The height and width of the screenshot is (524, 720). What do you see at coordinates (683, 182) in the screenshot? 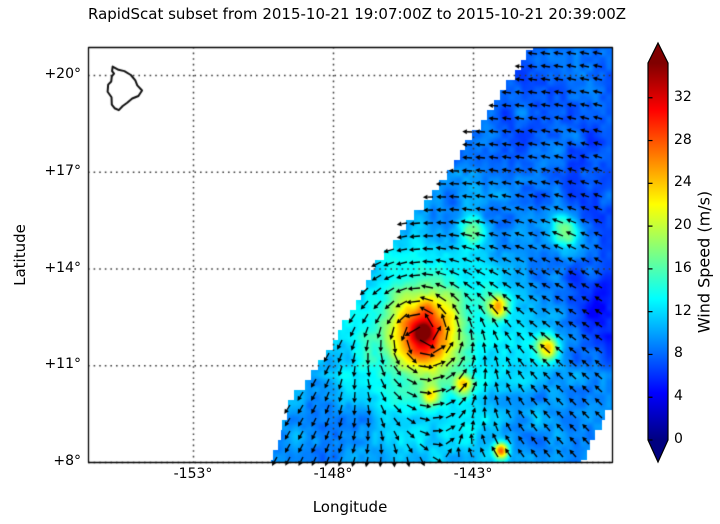
I see `colorbar-tick-label: 24` at bounding box center [683, 182].